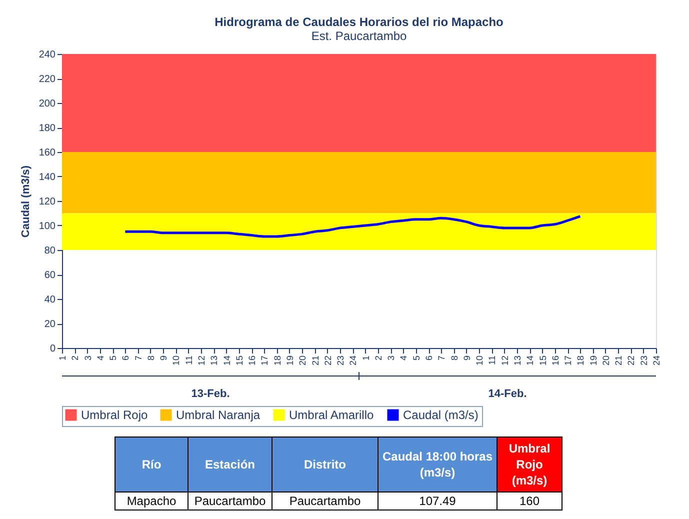 The width and height of the screenshot is (689, 519). I want to click on y-tick-label: 20, so click(50, 324).